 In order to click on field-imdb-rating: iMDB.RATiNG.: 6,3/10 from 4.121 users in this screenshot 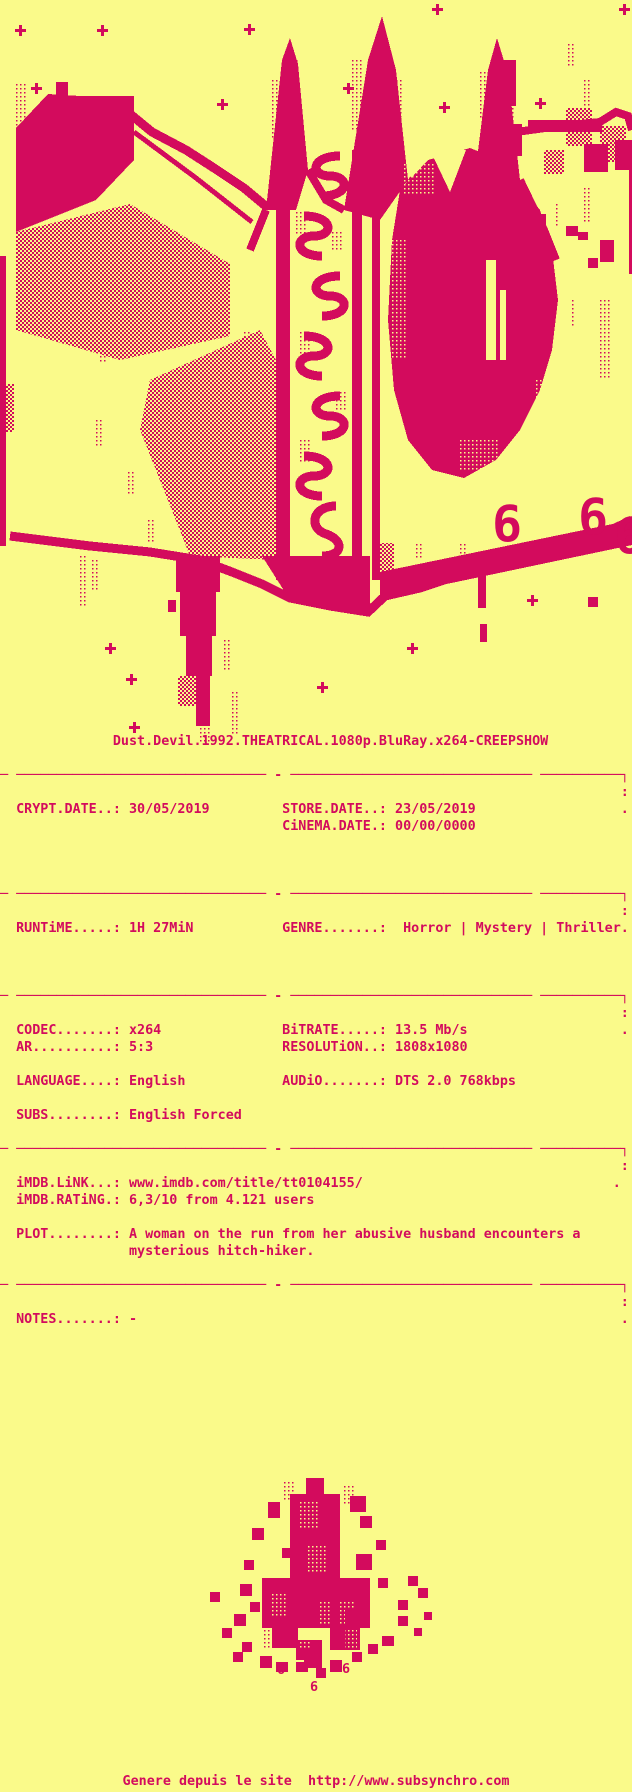, I will do `click(157, 1200)`.